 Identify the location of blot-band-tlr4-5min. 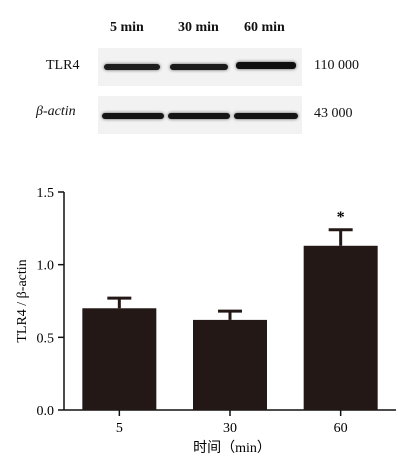
(132, 67).